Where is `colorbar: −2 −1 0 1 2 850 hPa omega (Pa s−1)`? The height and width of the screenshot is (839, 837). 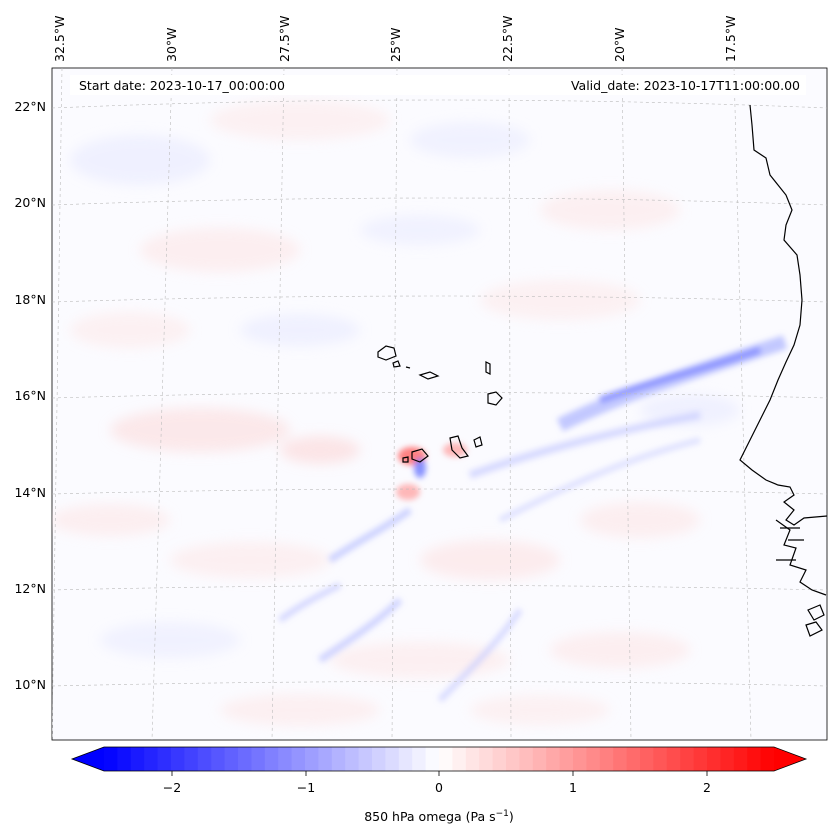 colorbar: −2 −1 0 1 2 850 hPa omega (Pa s−1) is located at coordinates (439, 785).